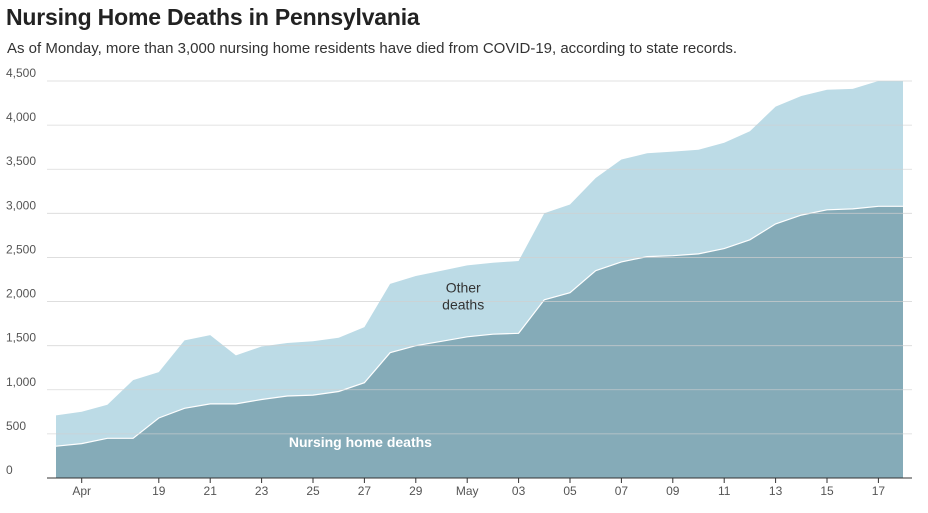 The image size is (928, 513). Describe the element at coordinates (467, 491) in the screenshot. I see `x-tick-label: May` at that location.